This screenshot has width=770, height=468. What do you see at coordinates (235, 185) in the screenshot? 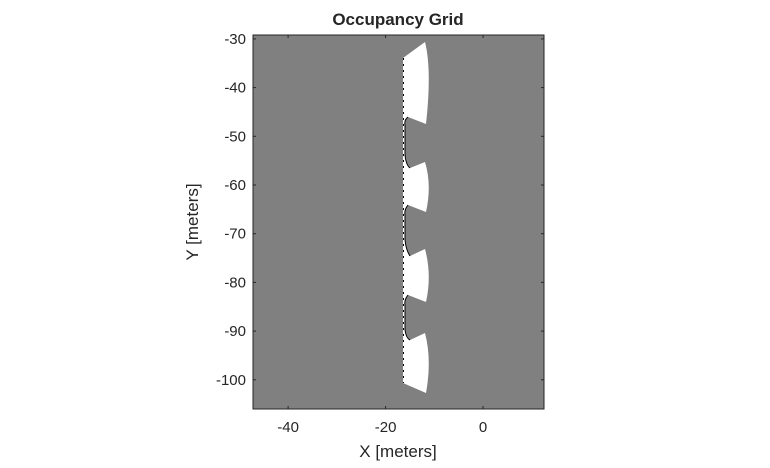
I see `y-tick-label: -60` at bounding box center [235, 185].